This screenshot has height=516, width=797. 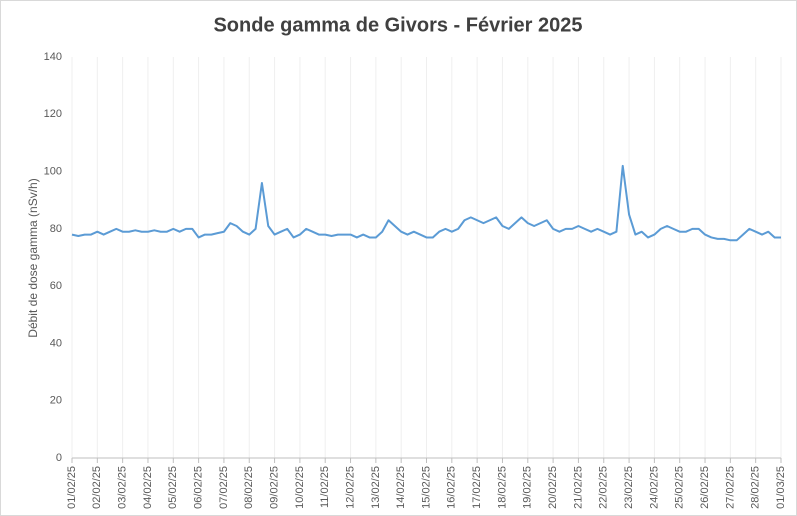 What do you see at coordinates (56, 286) in the screenshot?
I see `y-tick-label: 60` at bounding box center [56, 286].